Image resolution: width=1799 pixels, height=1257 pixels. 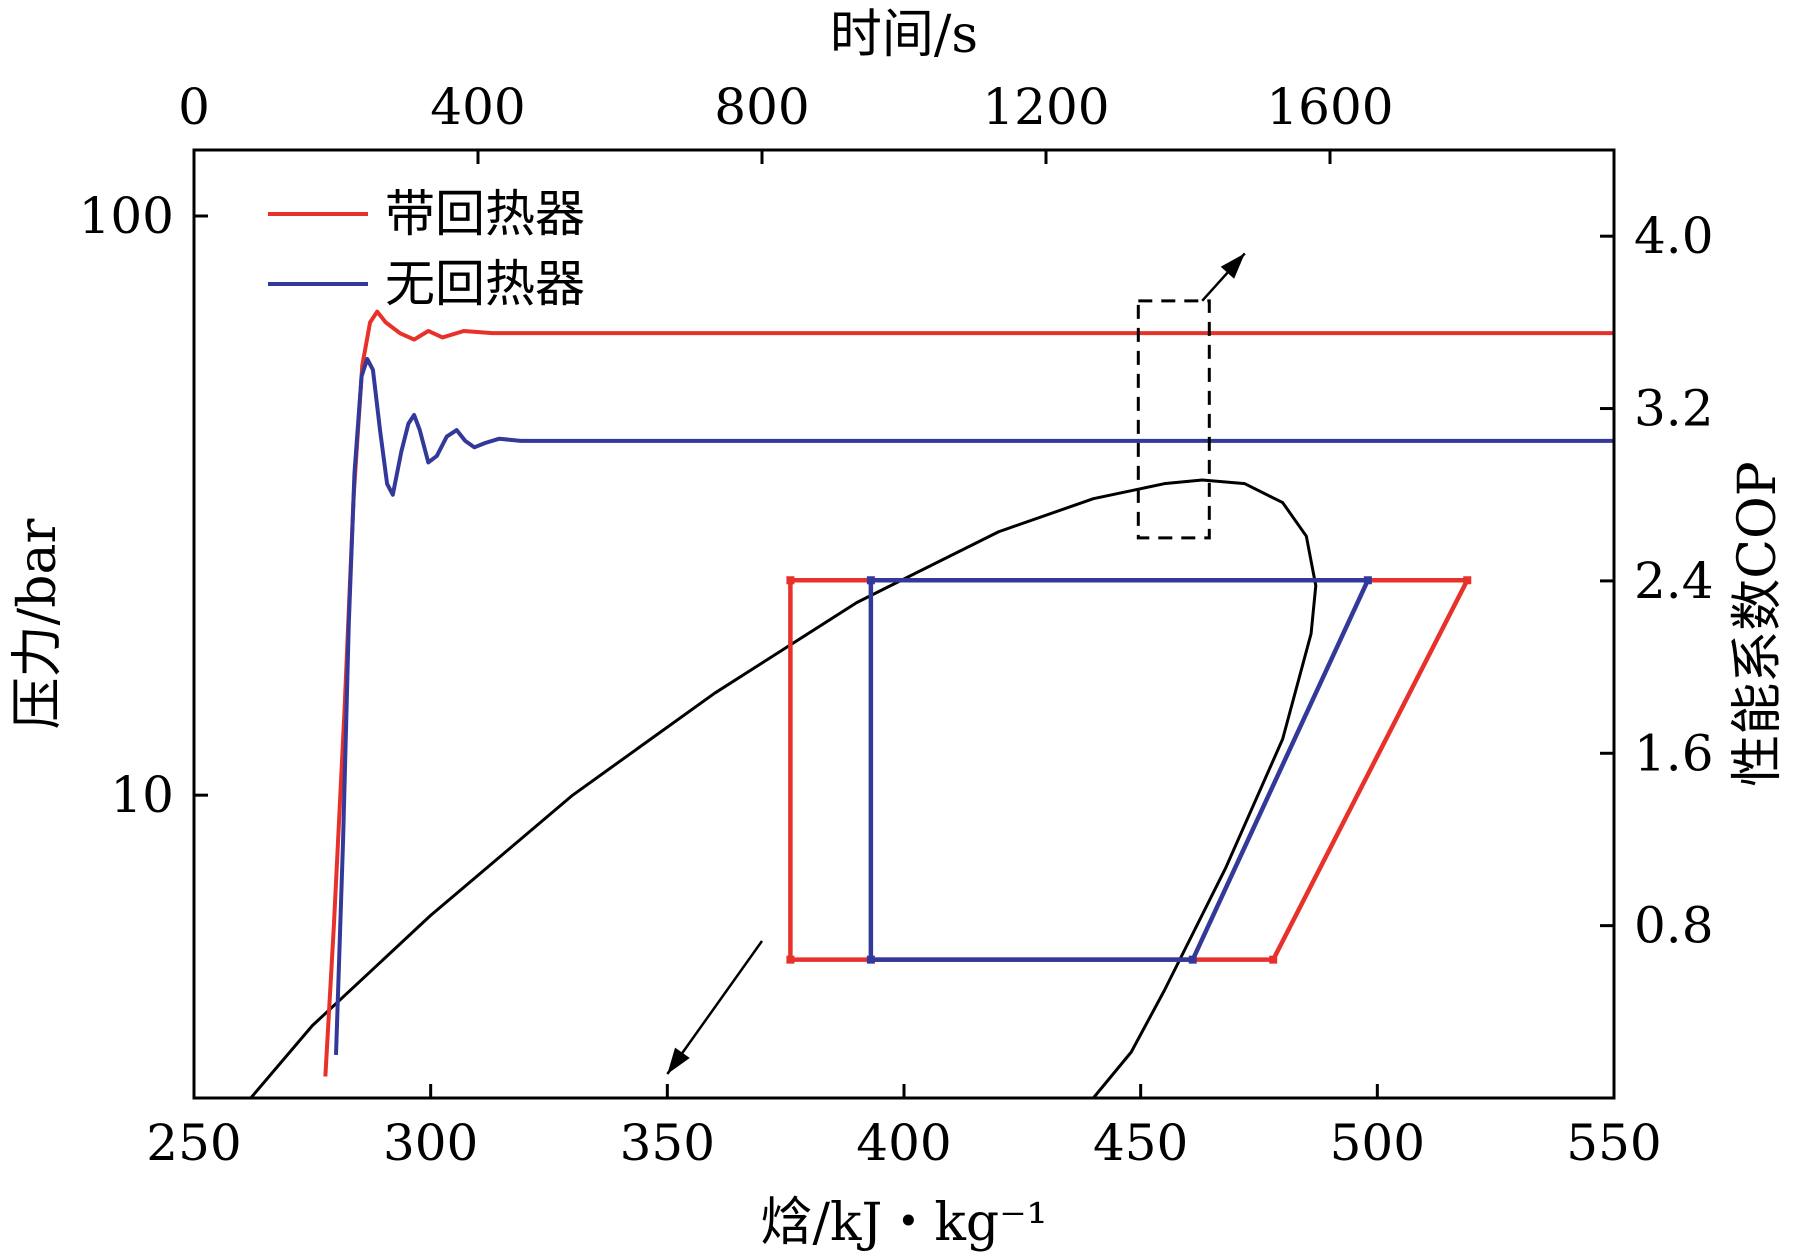 What do you see at coordinates (142, 795) in the screenshot?
I see `left-tick-label: 10` at bounding box center [142, 795].